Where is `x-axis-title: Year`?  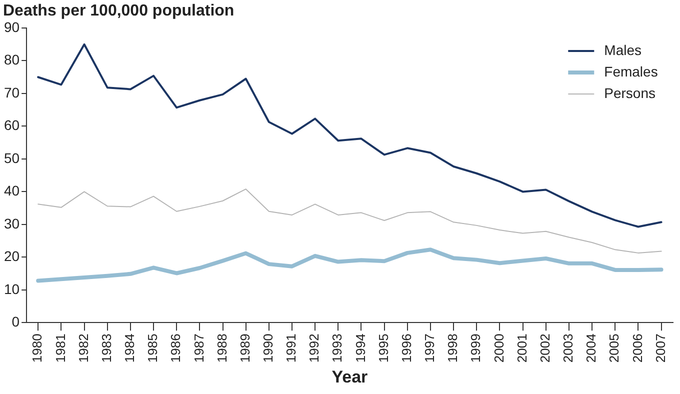
x-axis-title: Year is located at coordinates (350, 376).